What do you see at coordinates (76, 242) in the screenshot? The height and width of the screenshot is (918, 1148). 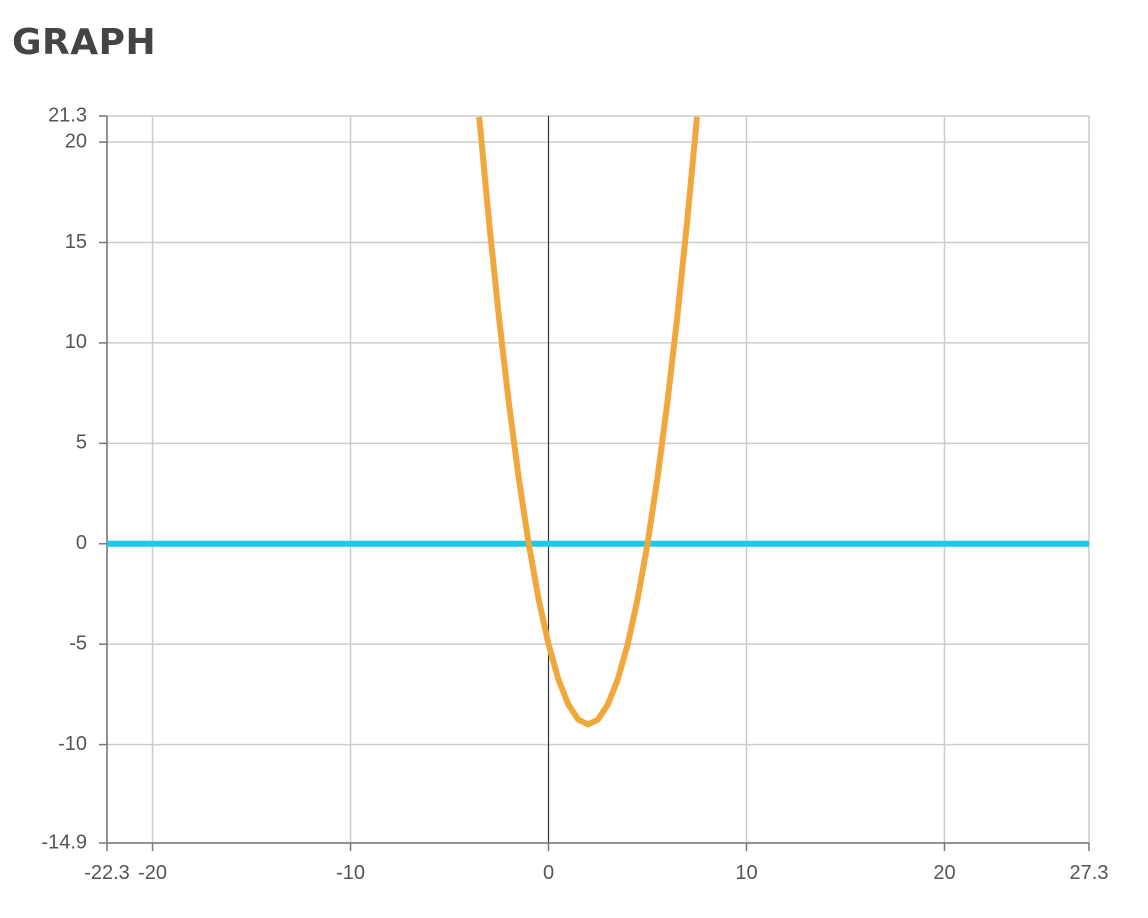 I see `y-tick-label: 15` at bounding box center [76, 242].